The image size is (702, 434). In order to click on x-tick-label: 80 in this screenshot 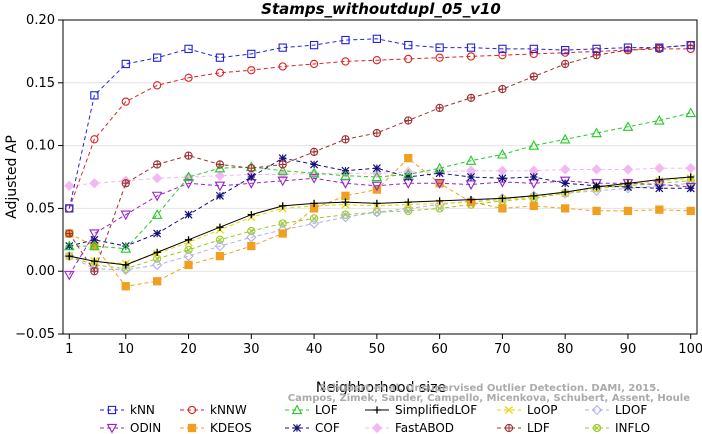, I will do `click(565, 349)`.